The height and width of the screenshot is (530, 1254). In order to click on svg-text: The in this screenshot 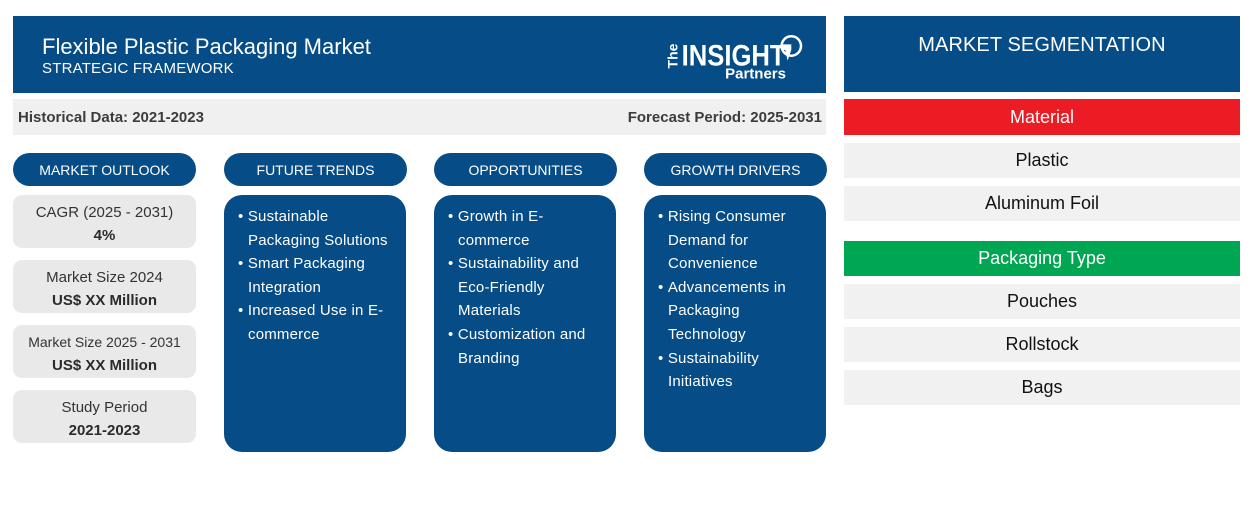, I will do `click(673, 55)`.